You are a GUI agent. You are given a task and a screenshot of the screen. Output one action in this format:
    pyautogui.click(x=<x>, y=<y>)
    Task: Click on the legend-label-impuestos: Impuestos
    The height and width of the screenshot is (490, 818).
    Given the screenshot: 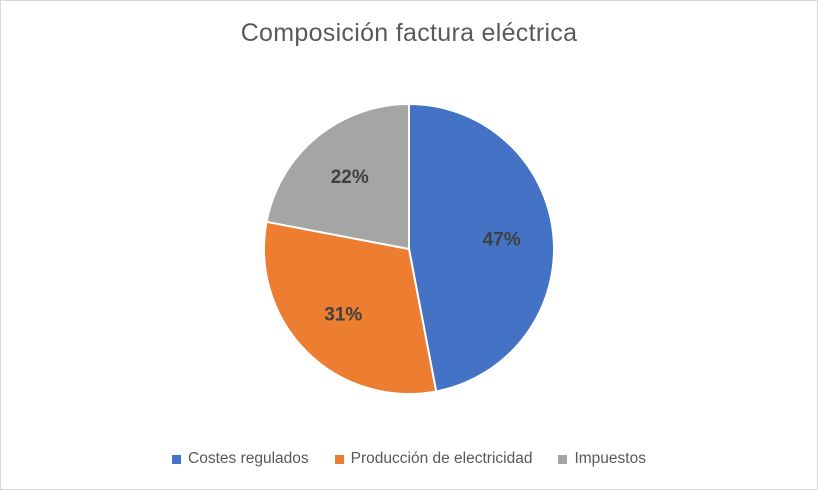 What is the action you would take?
    pyautogui.click(x=610, y=458)
    